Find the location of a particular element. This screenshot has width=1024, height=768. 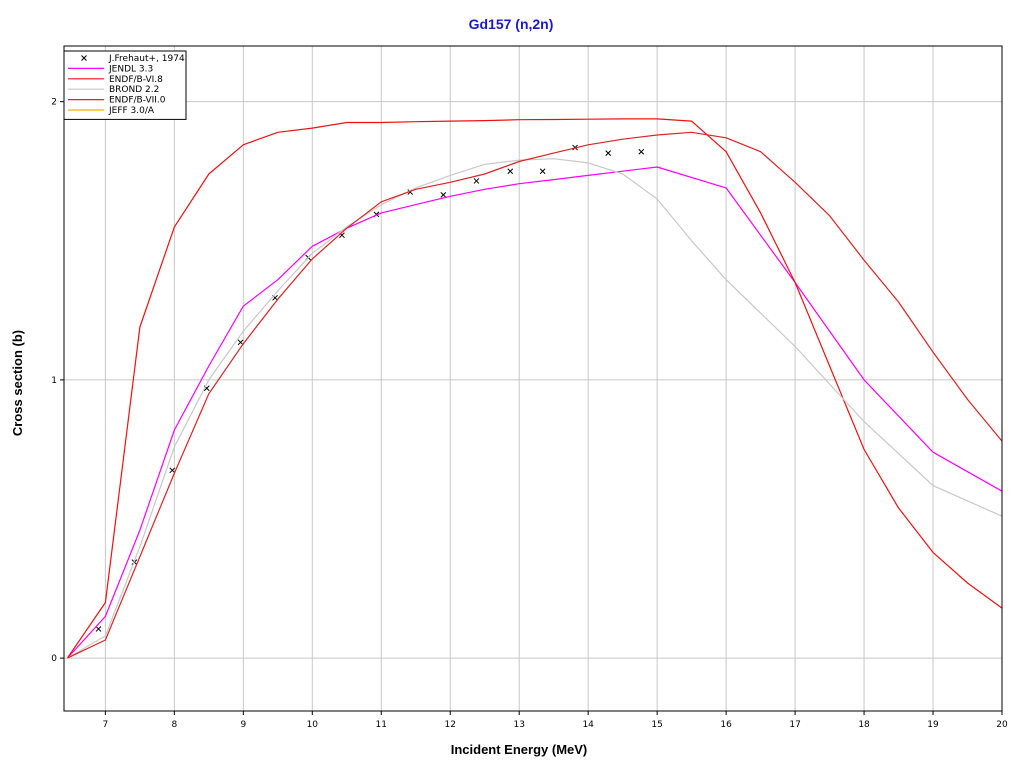

y-tick-label: 0 is located at coordinates (54, 659).